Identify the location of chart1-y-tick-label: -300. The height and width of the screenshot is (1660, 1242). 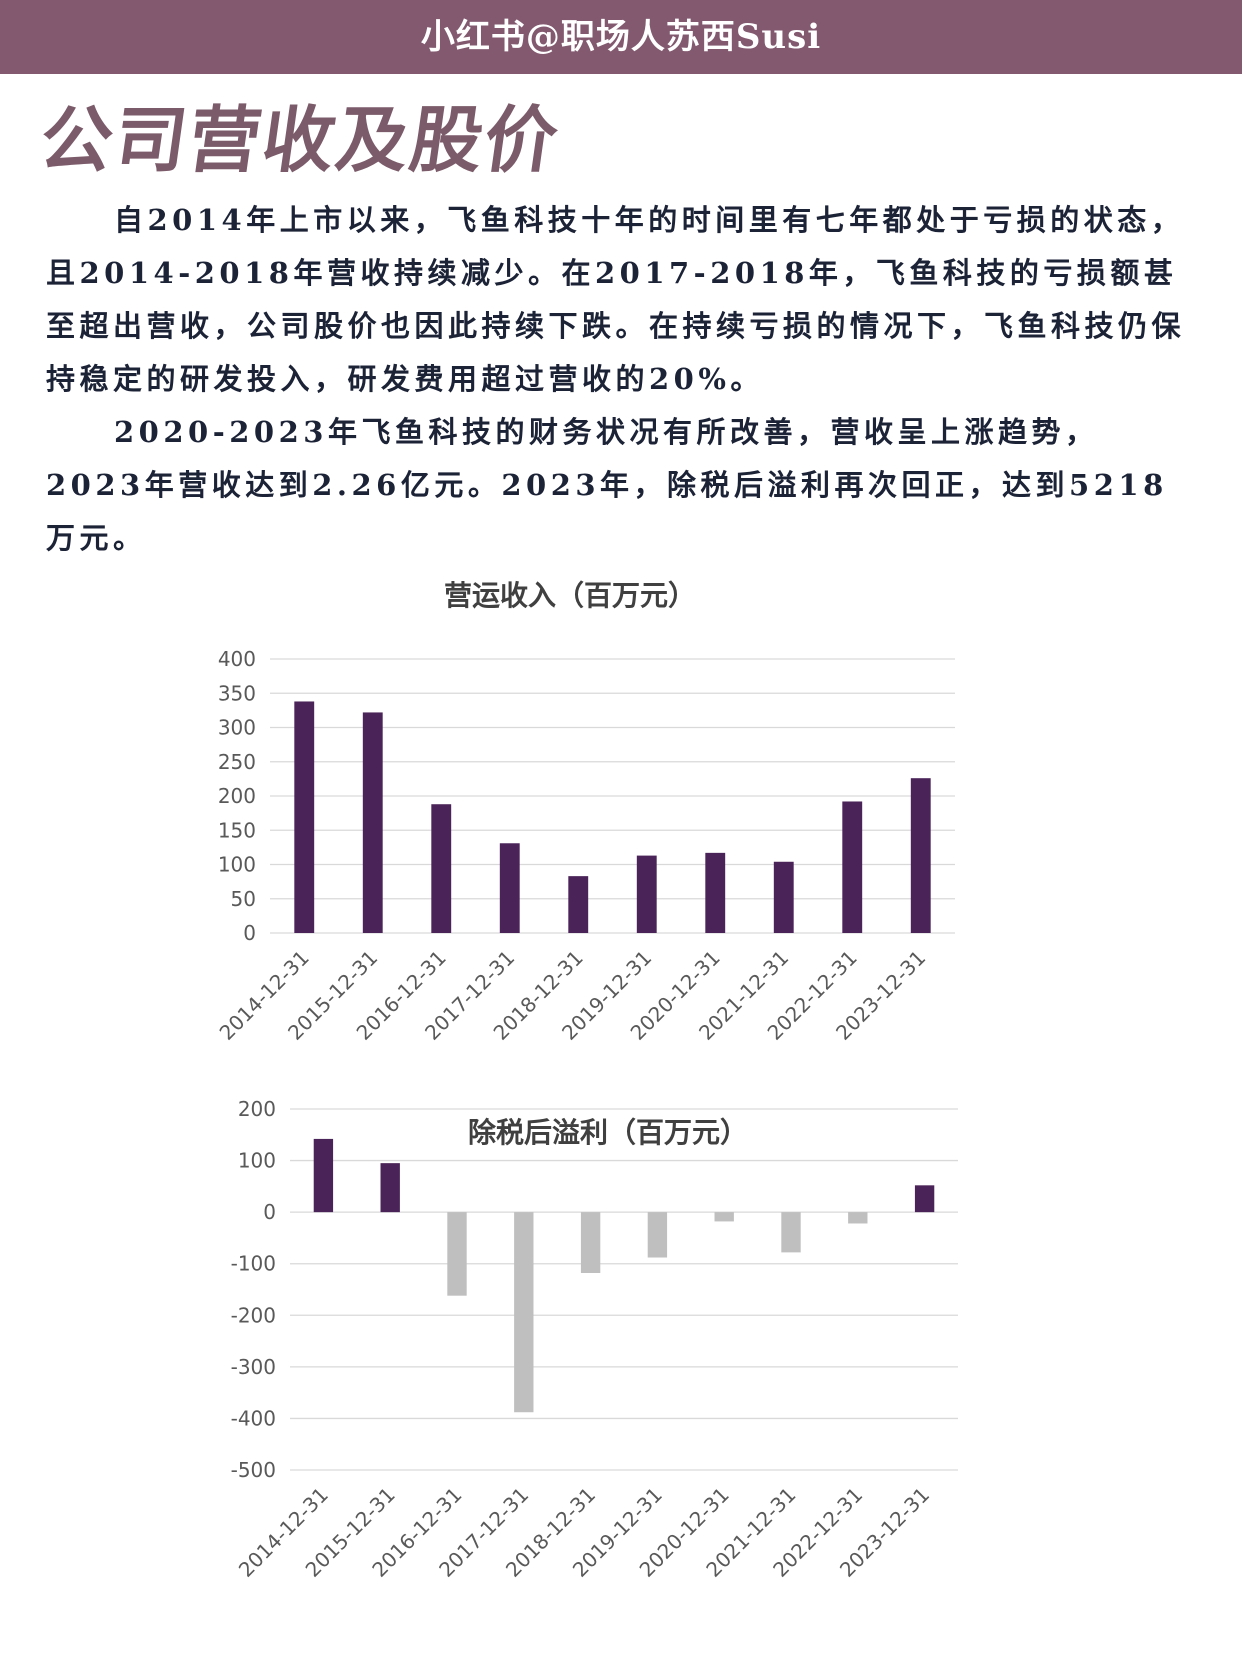
(253, 1367).